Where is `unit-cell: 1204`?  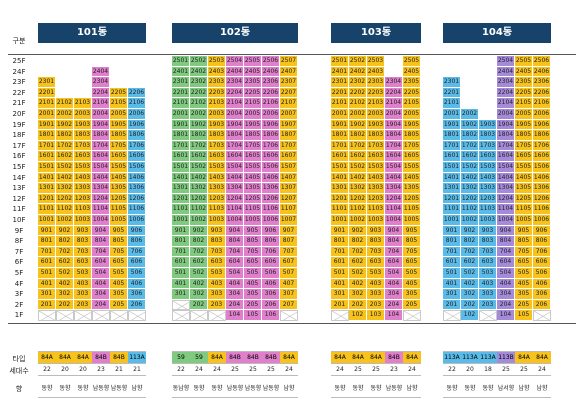
unit-cell: 1204 is located at coordinates (394, 199).